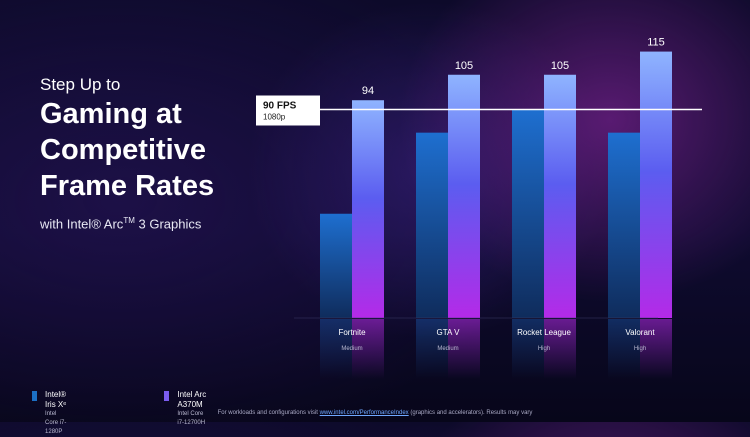  What do you see at coordinates (368, 209) in the screenshot?
I see `bar-arc-fortnite` at bounding box center [368, 209].